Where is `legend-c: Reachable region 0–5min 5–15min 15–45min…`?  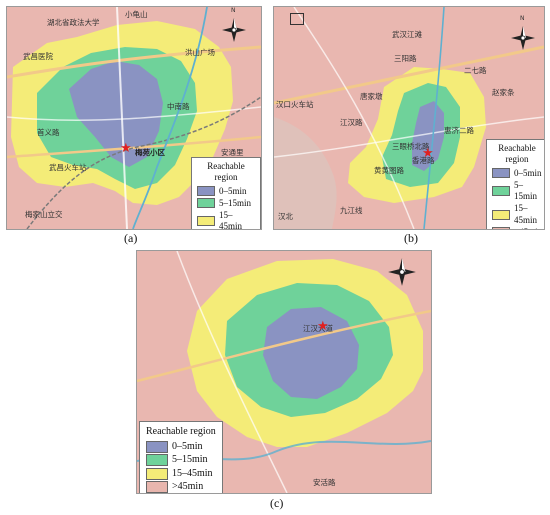 legend-c: Reachable region 0–5min 5–15min 15–45min… is located at coordinates (181, 457).